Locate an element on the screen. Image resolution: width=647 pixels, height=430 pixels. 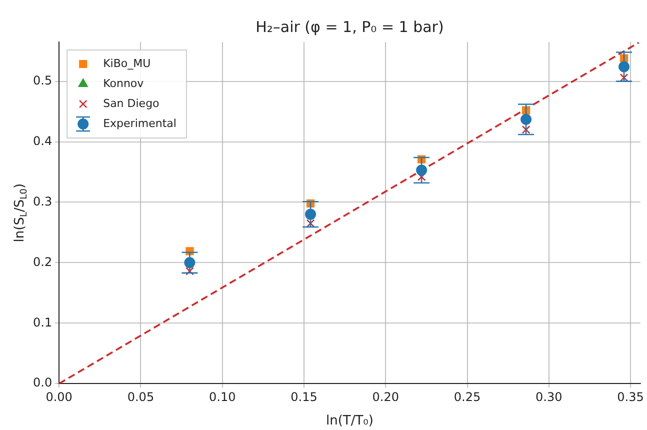
x-tick-label: 0.20 is located at coordinates (385, 397).